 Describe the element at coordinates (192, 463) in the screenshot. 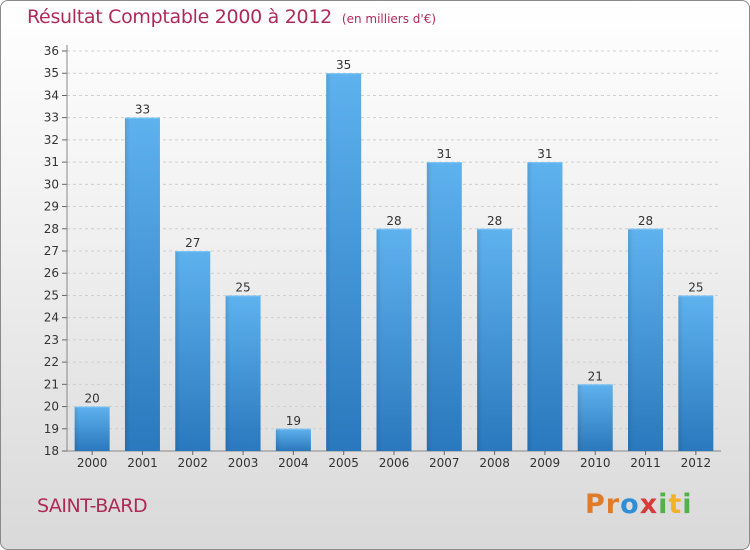

I see `x-tick-label: 2002` at that location.